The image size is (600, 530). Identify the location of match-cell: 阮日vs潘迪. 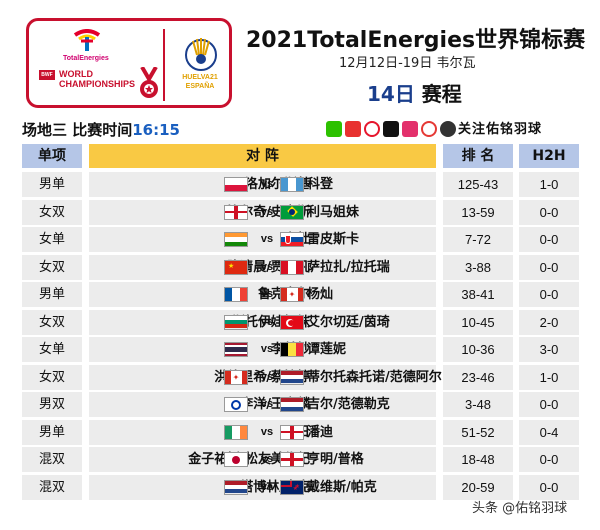
(262, 432).